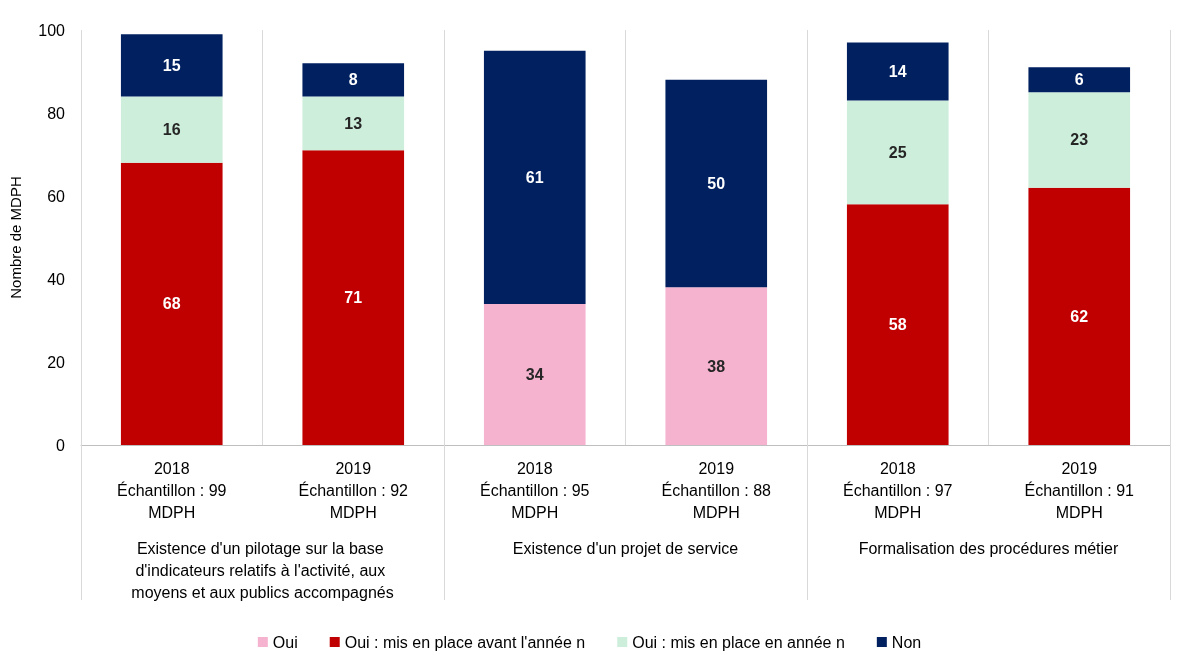  I want to click on text: Existence d'un projet de service, so click(625, 548).